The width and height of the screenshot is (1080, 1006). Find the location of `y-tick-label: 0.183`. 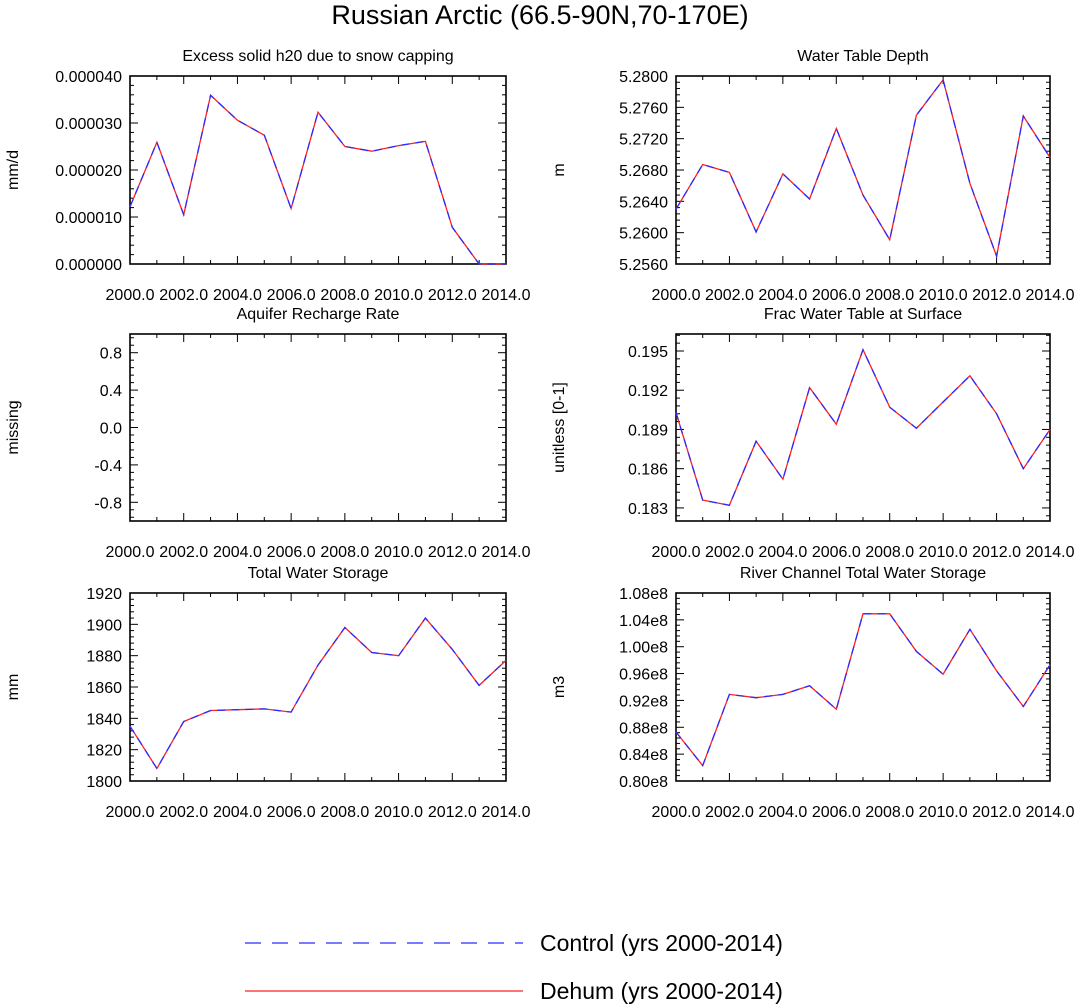

y-tick-label: 0.183 is located at coordinates (648, 509).